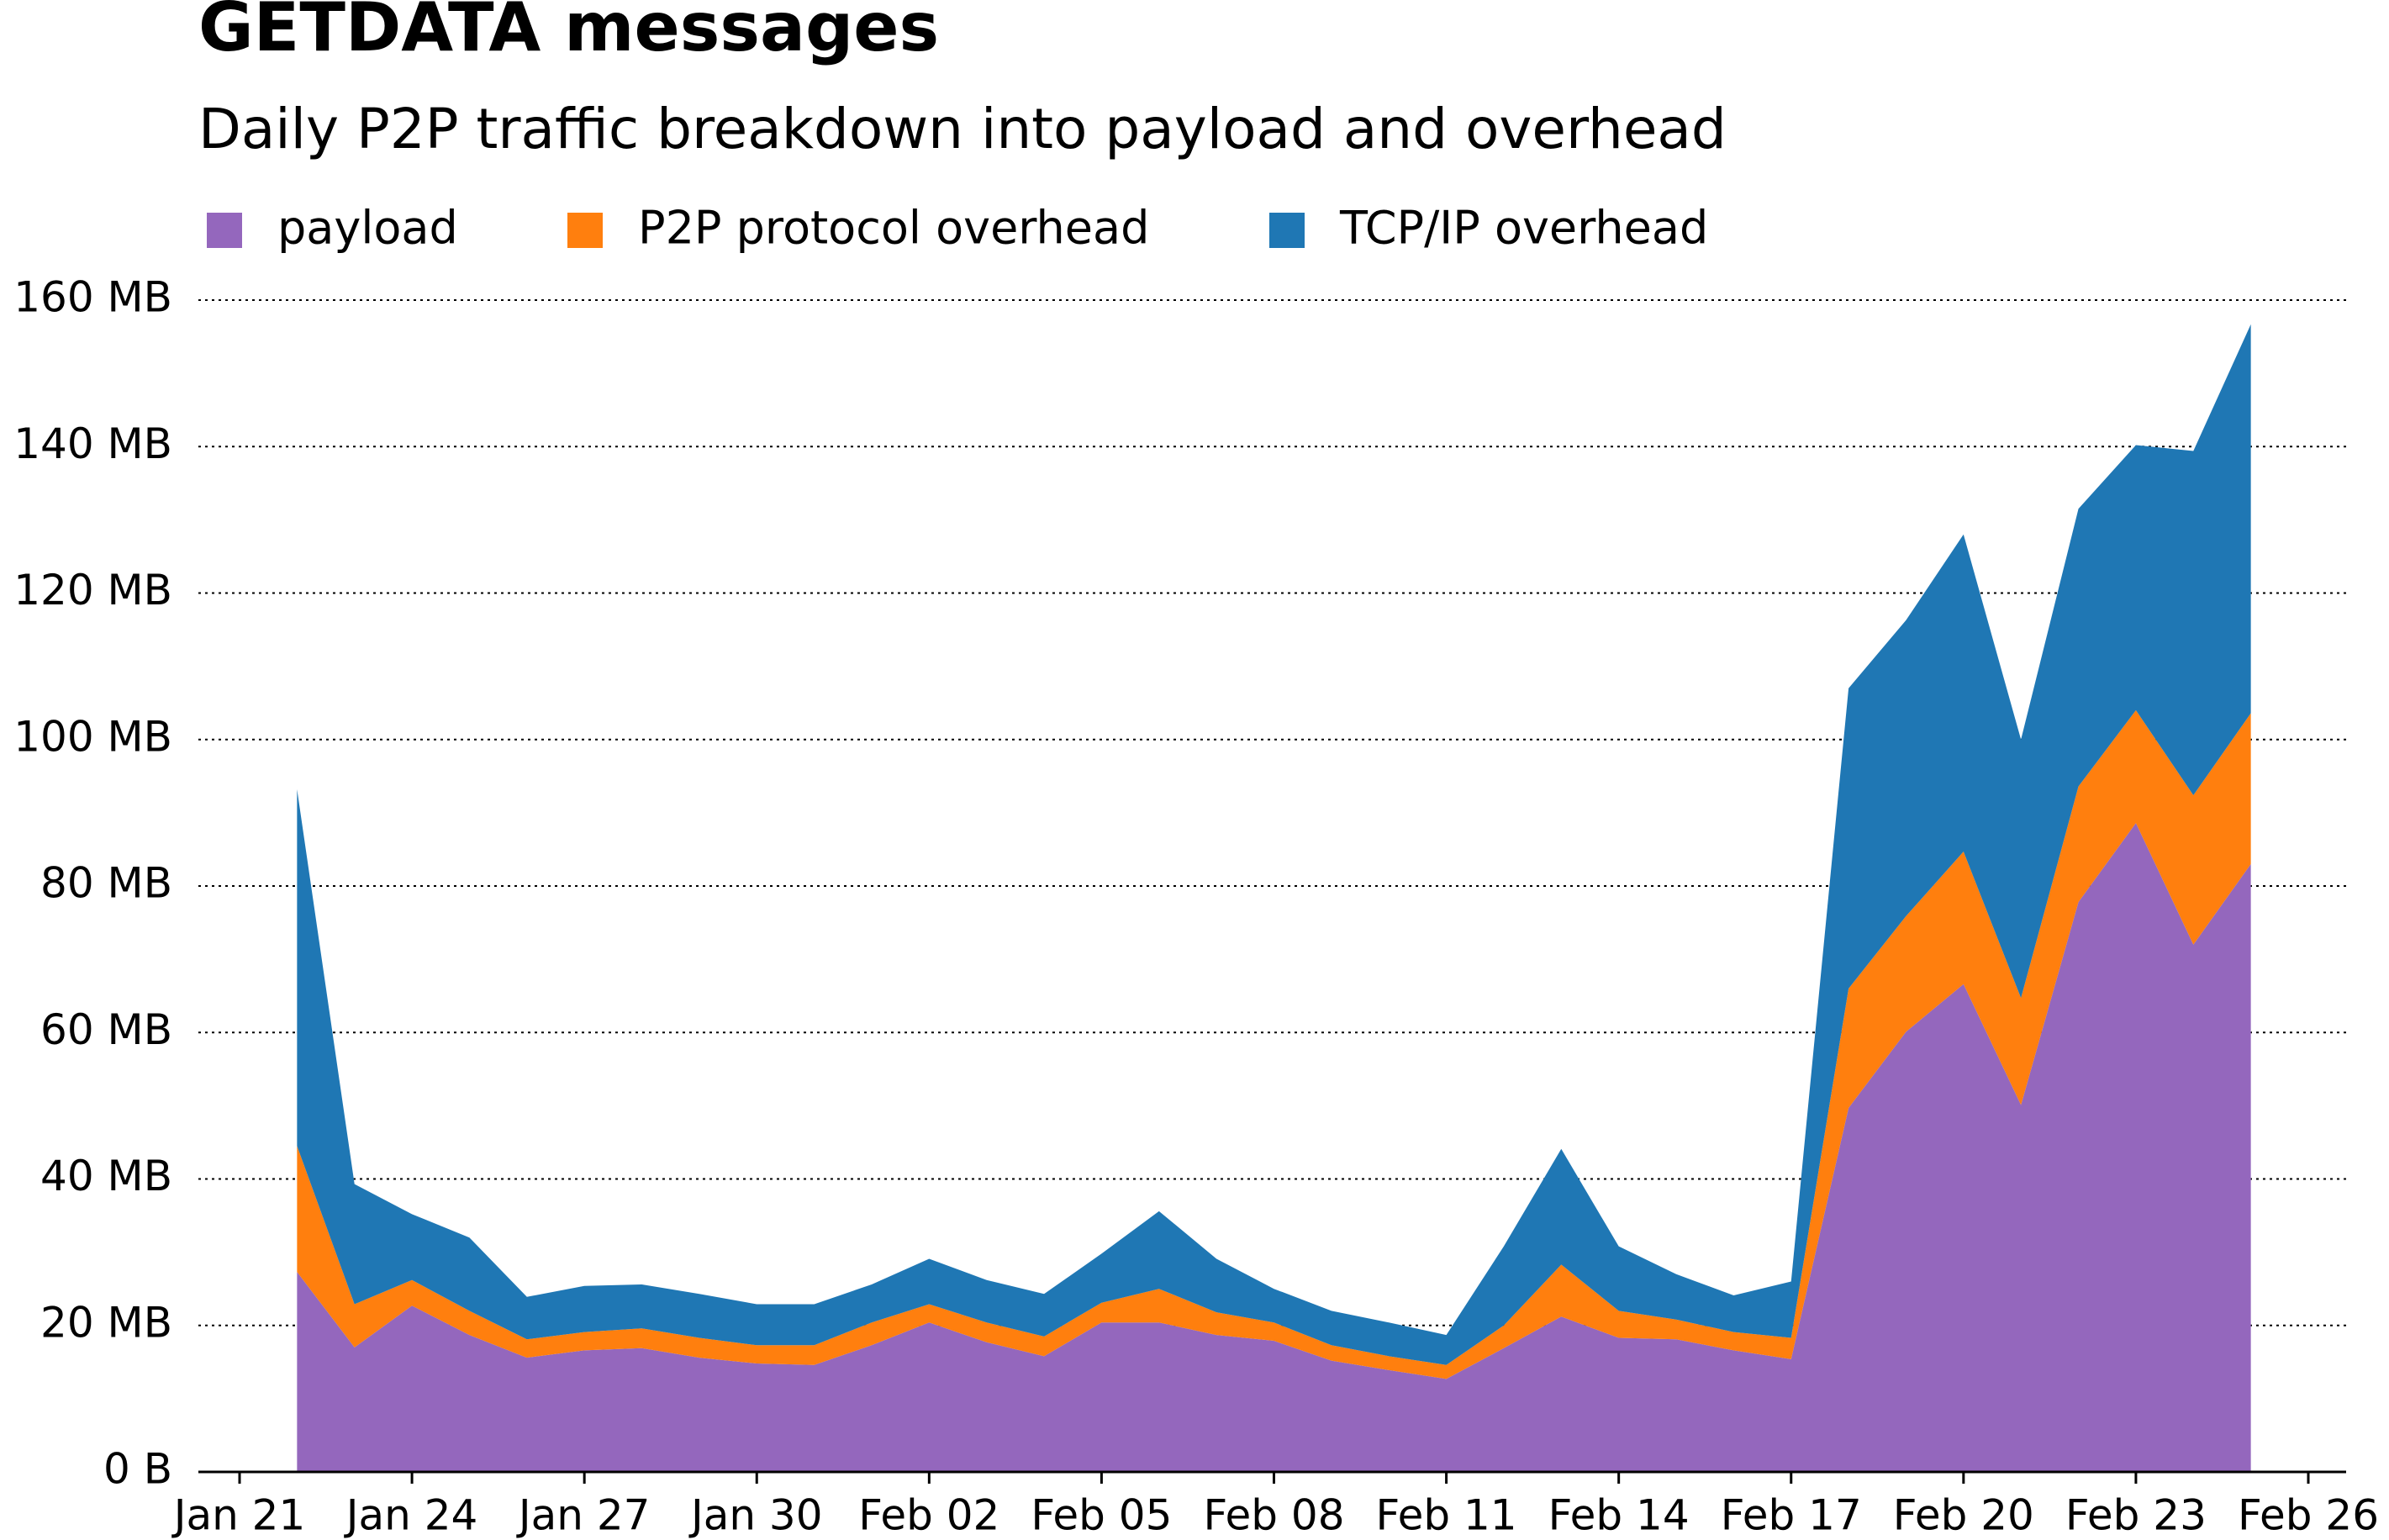  I want to click on y-tick-label: 100 MB, so click(92, 736).